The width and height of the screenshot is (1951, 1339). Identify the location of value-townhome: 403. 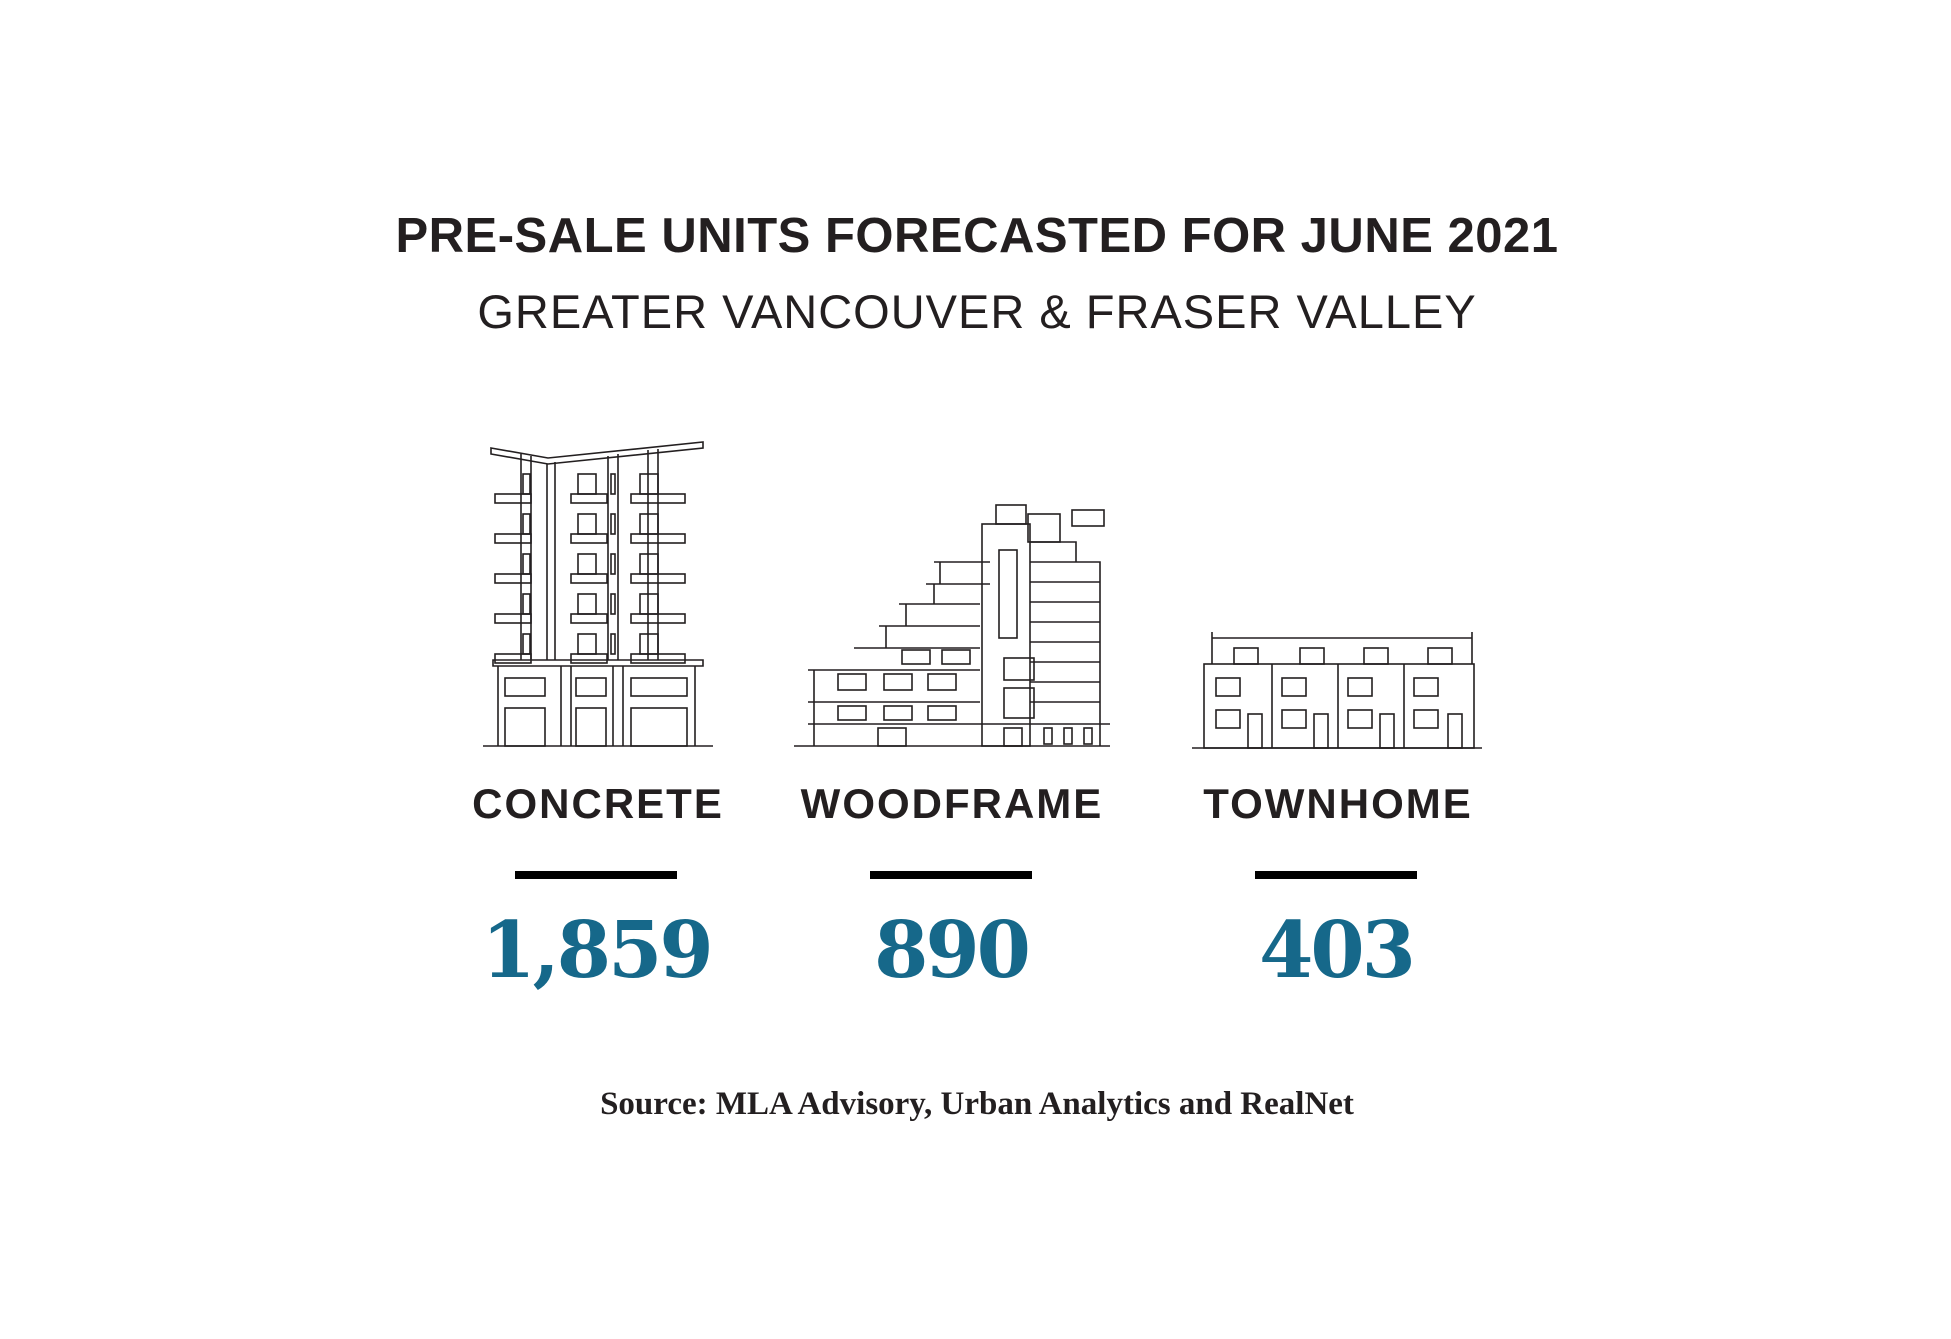
(1337, 950).